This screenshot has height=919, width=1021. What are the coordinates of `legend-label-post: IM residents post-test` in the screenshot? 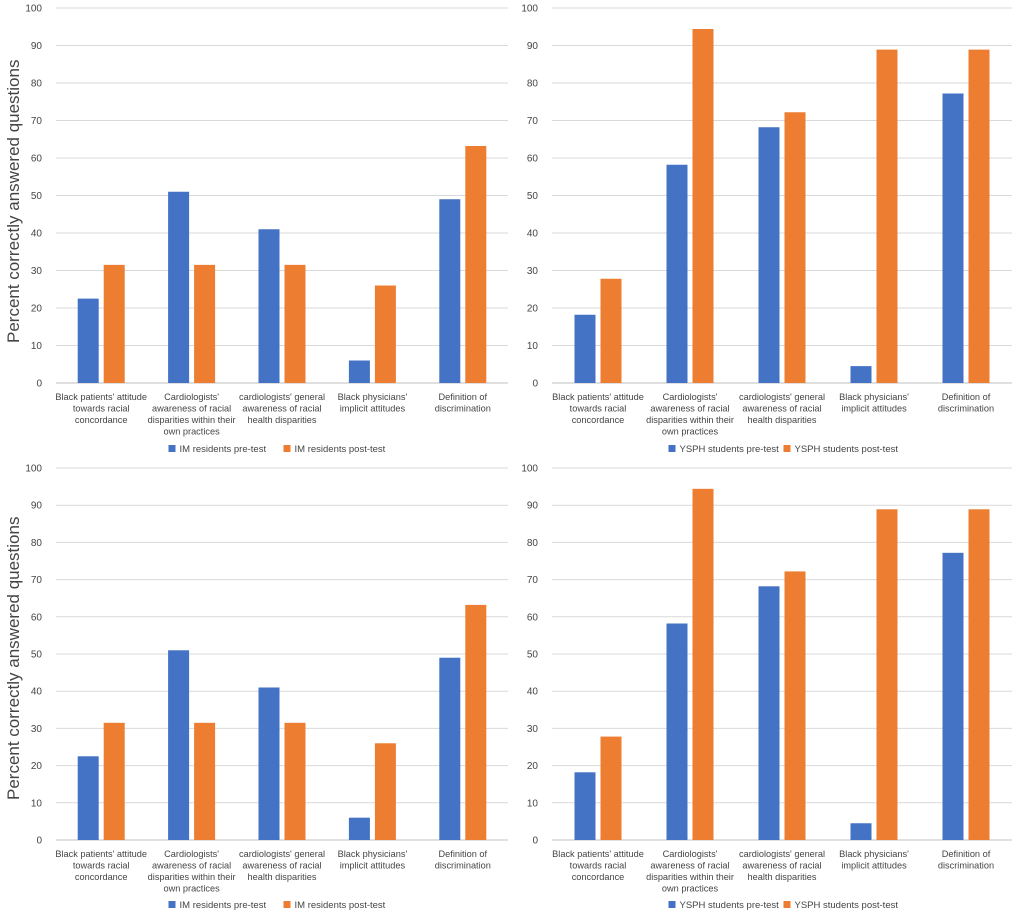 It's located at (340, 905).